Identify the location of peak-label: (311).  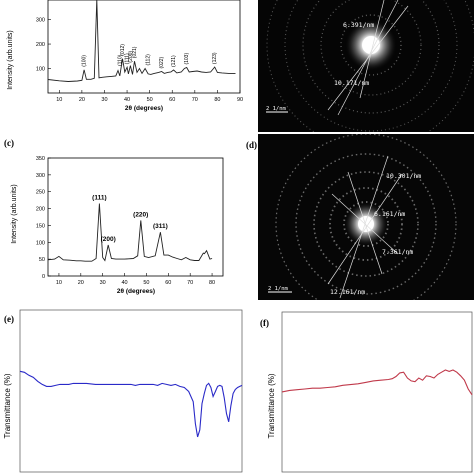
(160, 226).